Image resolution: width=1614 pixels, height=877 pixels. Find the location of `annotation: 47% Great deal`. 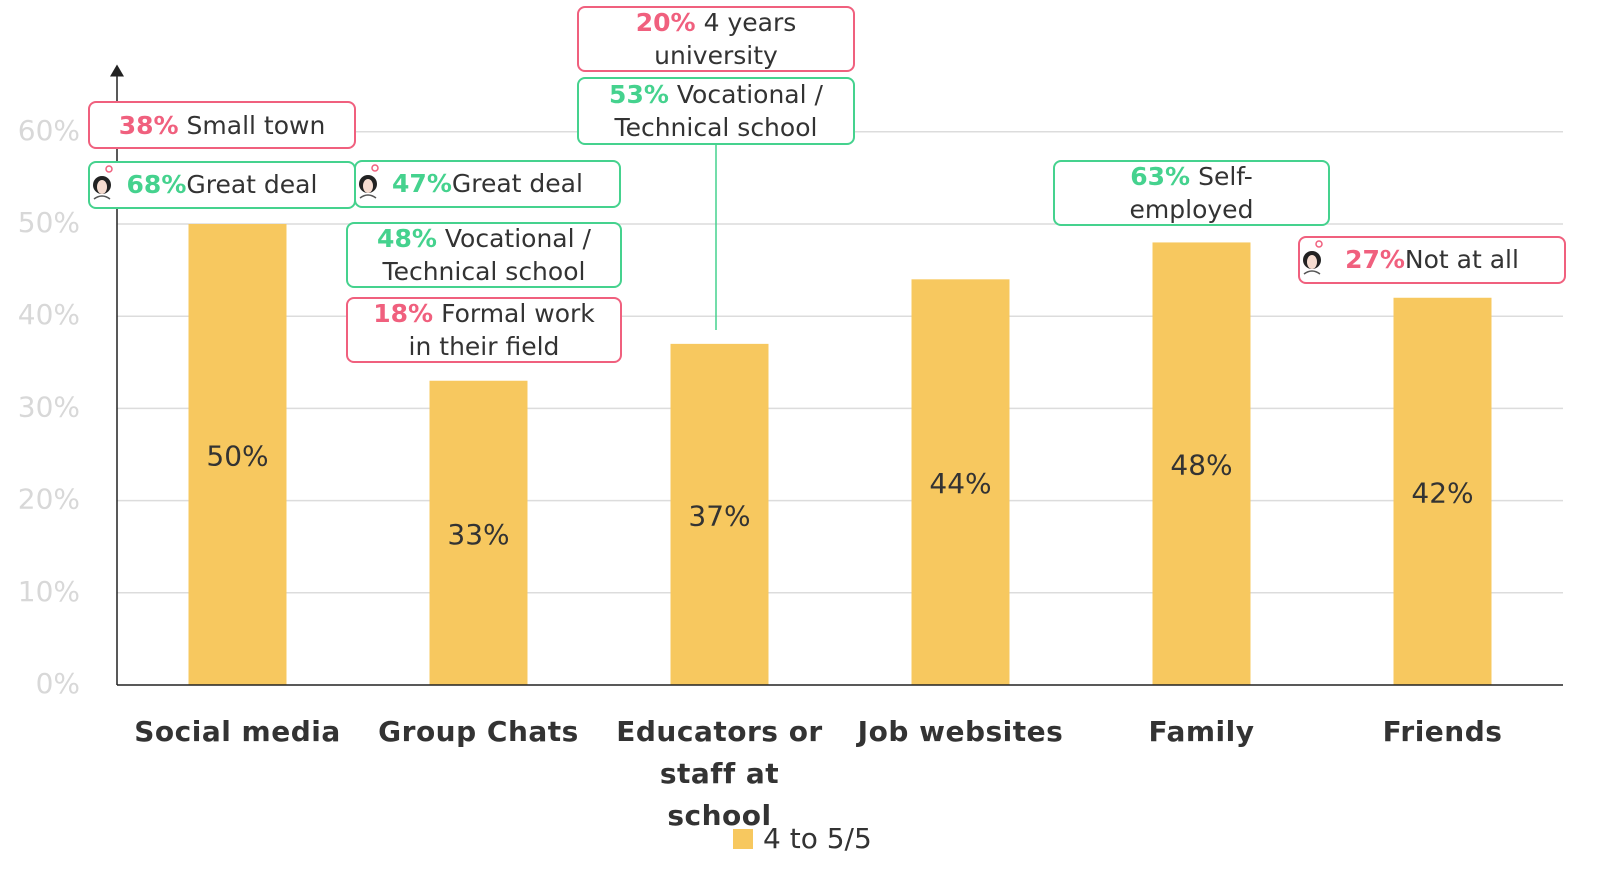

annotation: 47% Great deal is located at coordinates (487, 184).